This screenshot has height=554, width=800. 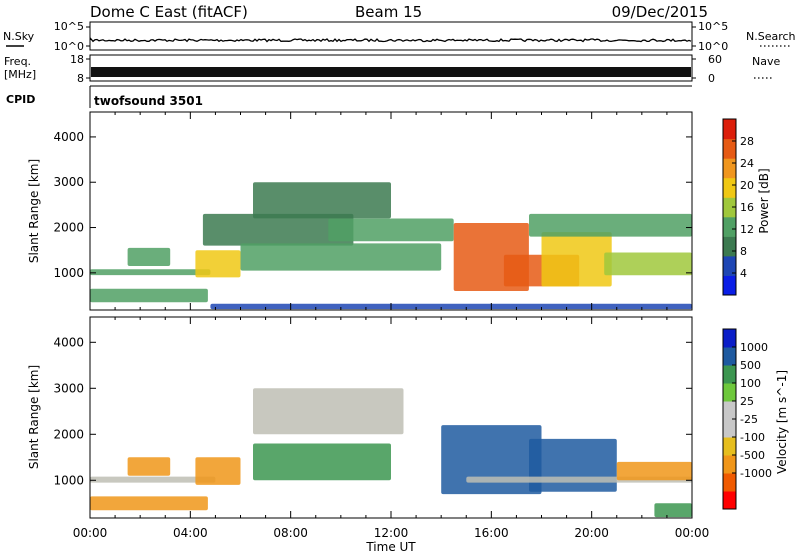 What do you see at coordinates (750, 383) in the screenshot?
I see `velocity-colorbar-tick-label: 100` at bounding box center [750, 383].